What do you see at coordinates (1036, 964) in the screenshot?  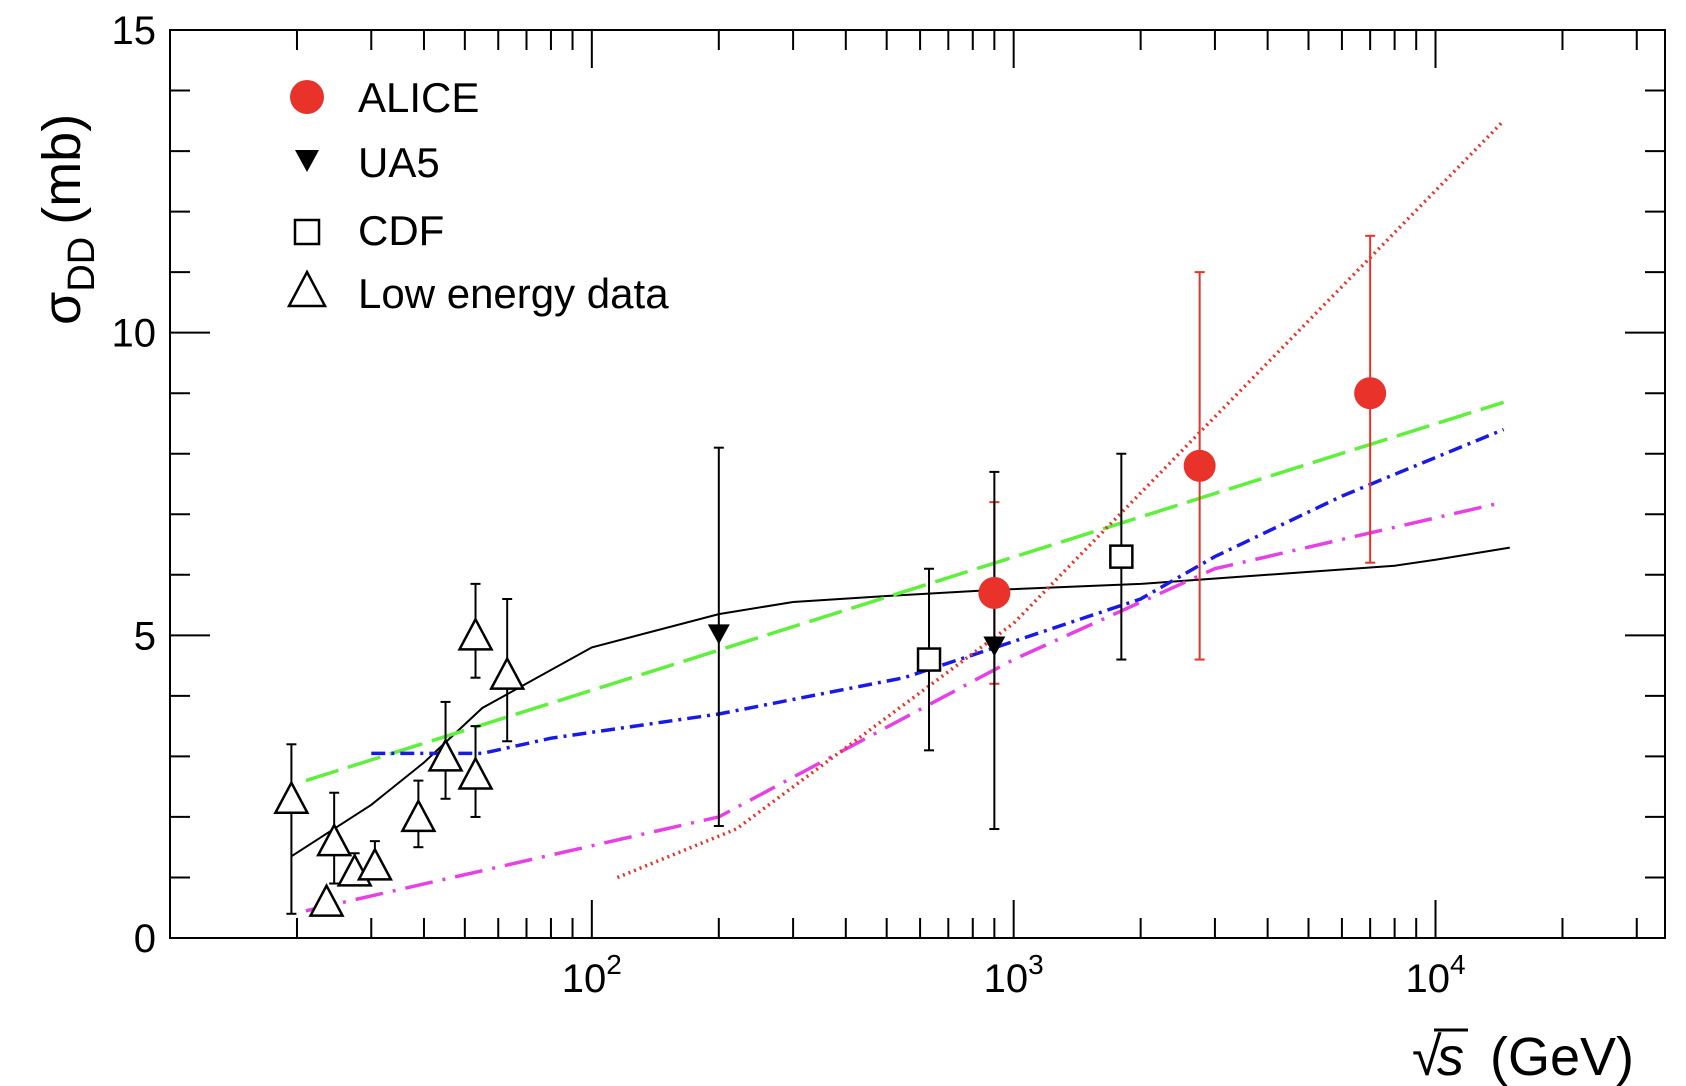 I see `x-tick-label-exponent: 3` at bounding box center [1036, 964].